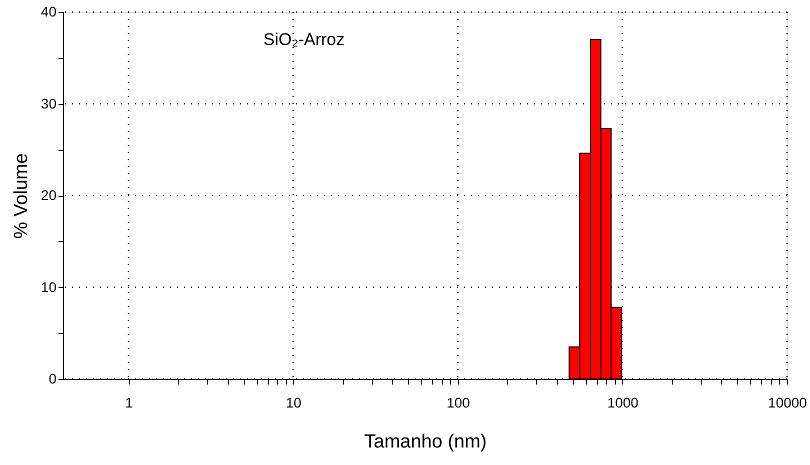 The height and width of the screenshot is (465, 810). Describe the element at coordinates (129, 402) in the screenshot. I see `x-tick-label: 1` at that location.